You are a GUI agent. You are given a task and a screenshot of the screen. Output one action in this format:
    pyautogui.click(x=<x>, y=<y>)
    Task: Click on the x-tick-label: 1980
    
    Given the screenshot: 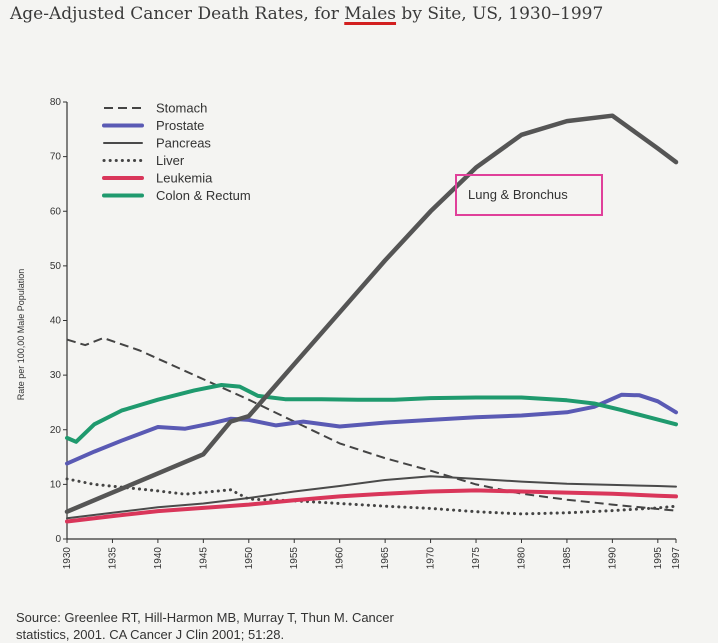 What is the action you would take?
    pyautogui.click(x=521, y=558)
    